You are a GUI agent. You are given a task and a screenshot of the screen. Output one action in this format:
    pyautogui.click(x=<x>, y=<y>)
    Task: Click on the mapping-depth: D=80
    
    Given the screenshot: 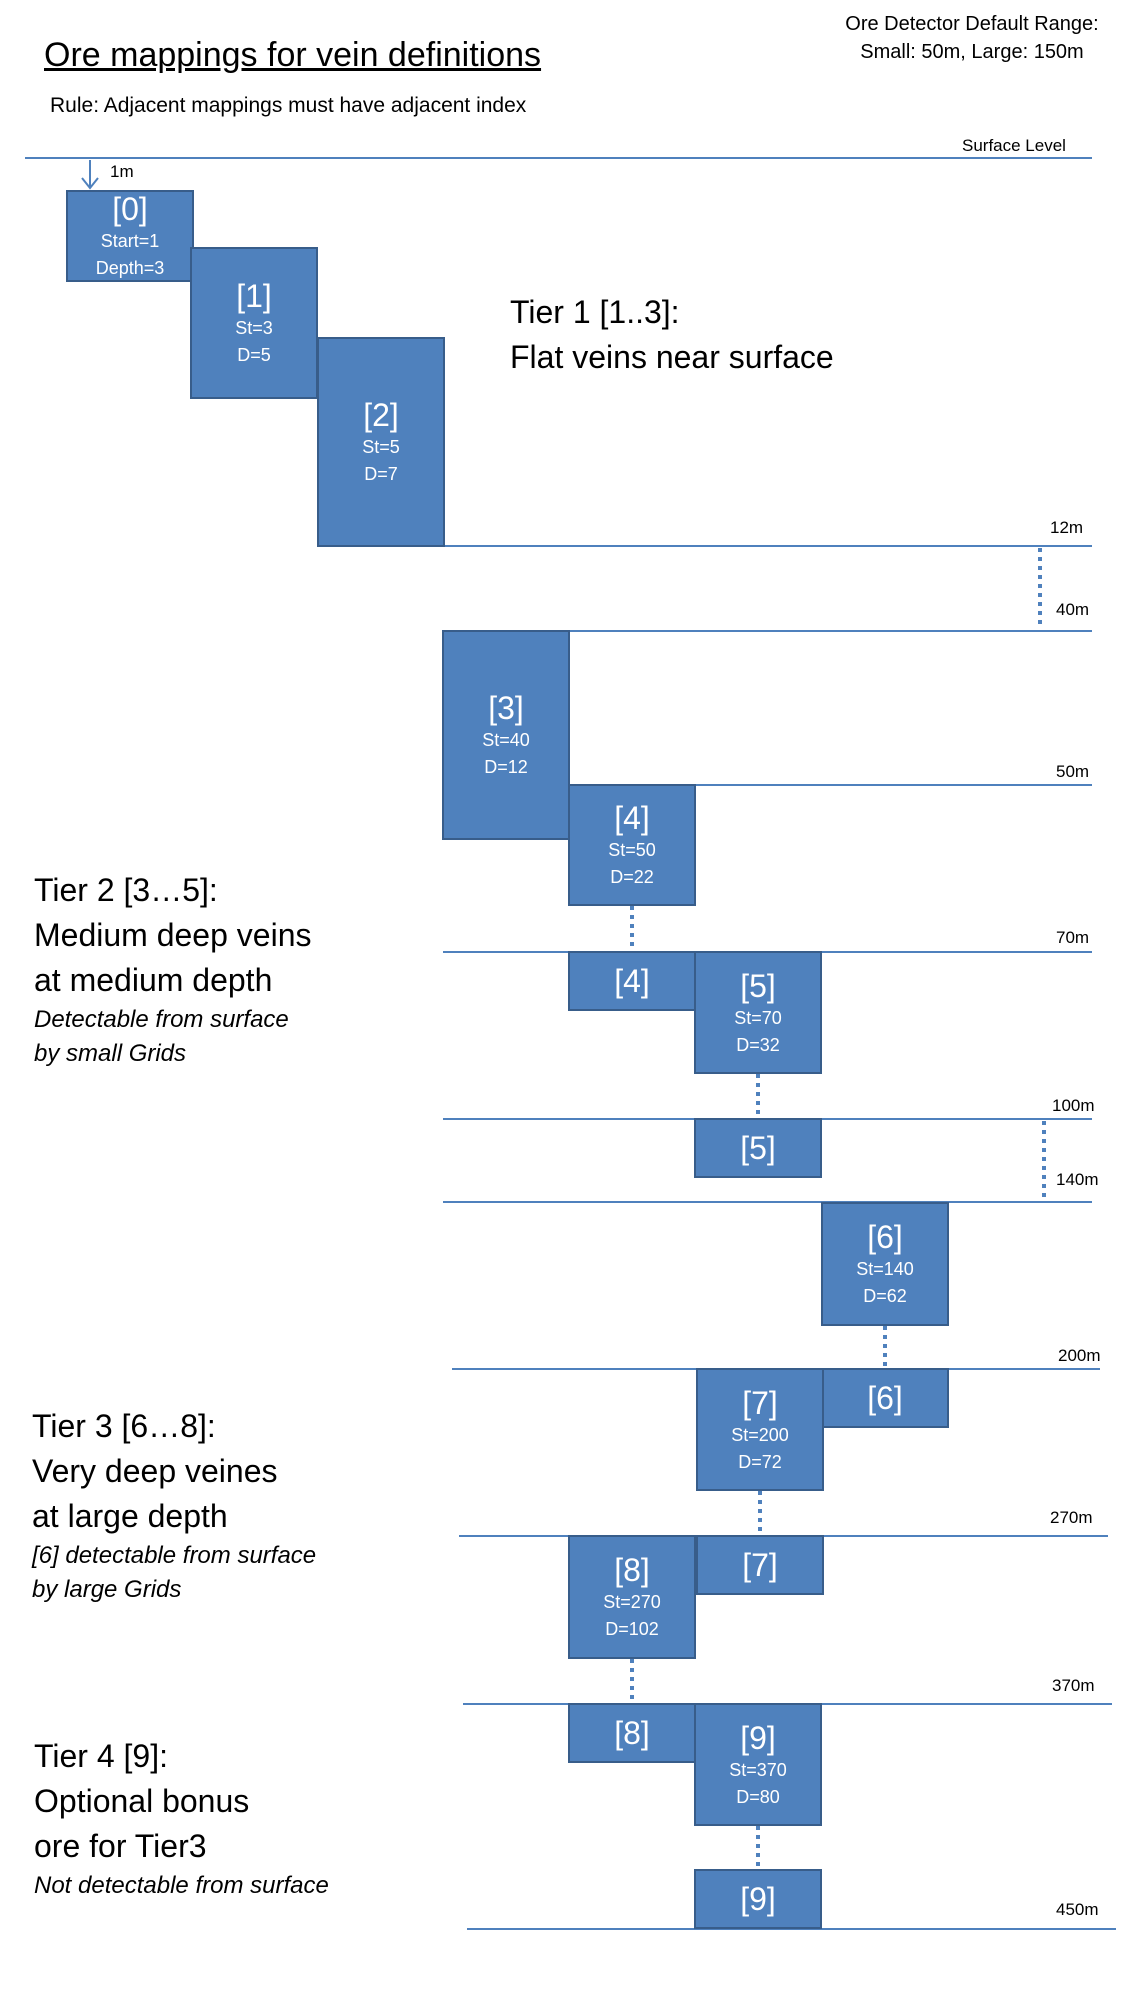 What is the action you would take?
    pyautogui.click(x=758, y=1796)
    